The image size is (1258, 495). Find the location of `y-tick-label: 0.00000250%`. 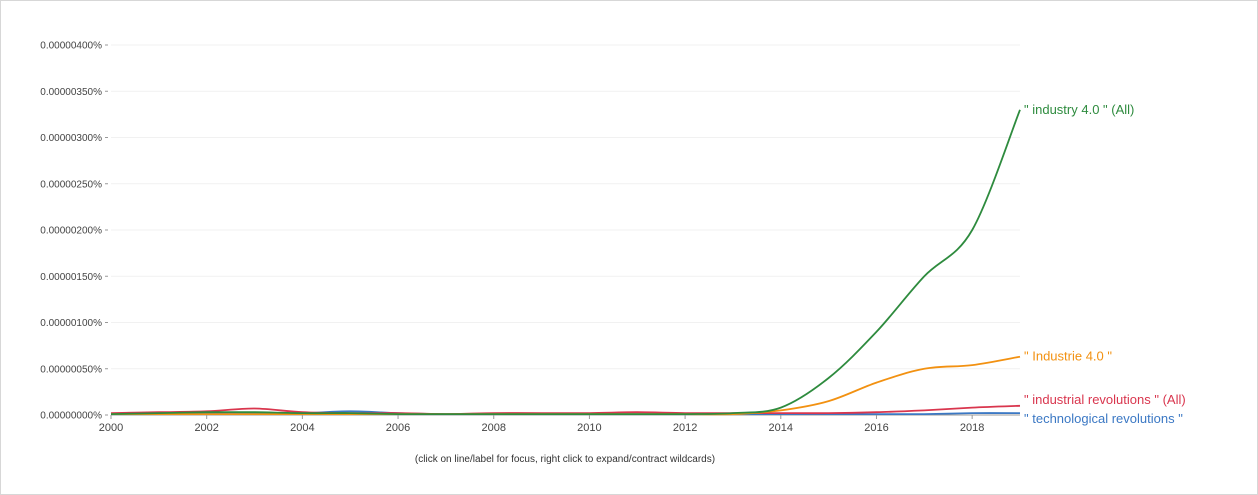

y-tick-label: 0.00000250% is located at coordinates (71, 184).